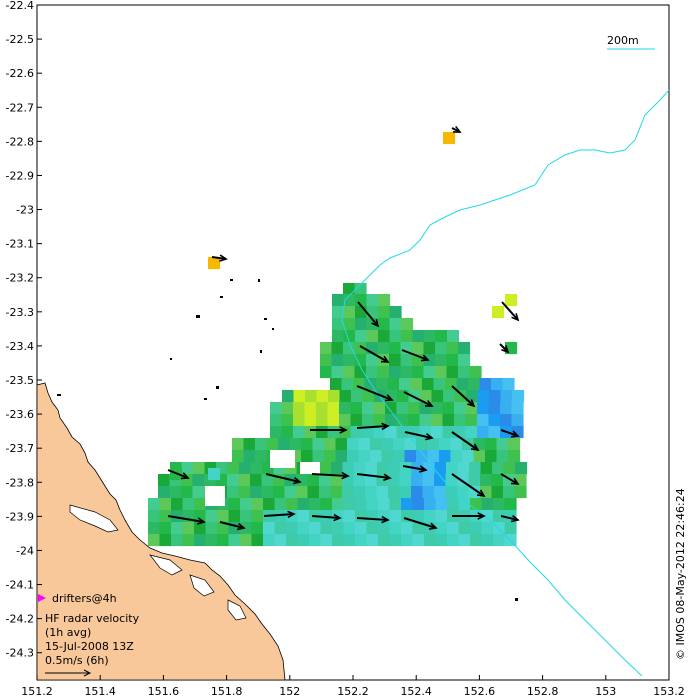 This screenshot has height=700, width=700. What do you see at coordinates (20, 346) in the screenshot?
I see `y-tick-label: -23.4` at bounding box center [20, 346].